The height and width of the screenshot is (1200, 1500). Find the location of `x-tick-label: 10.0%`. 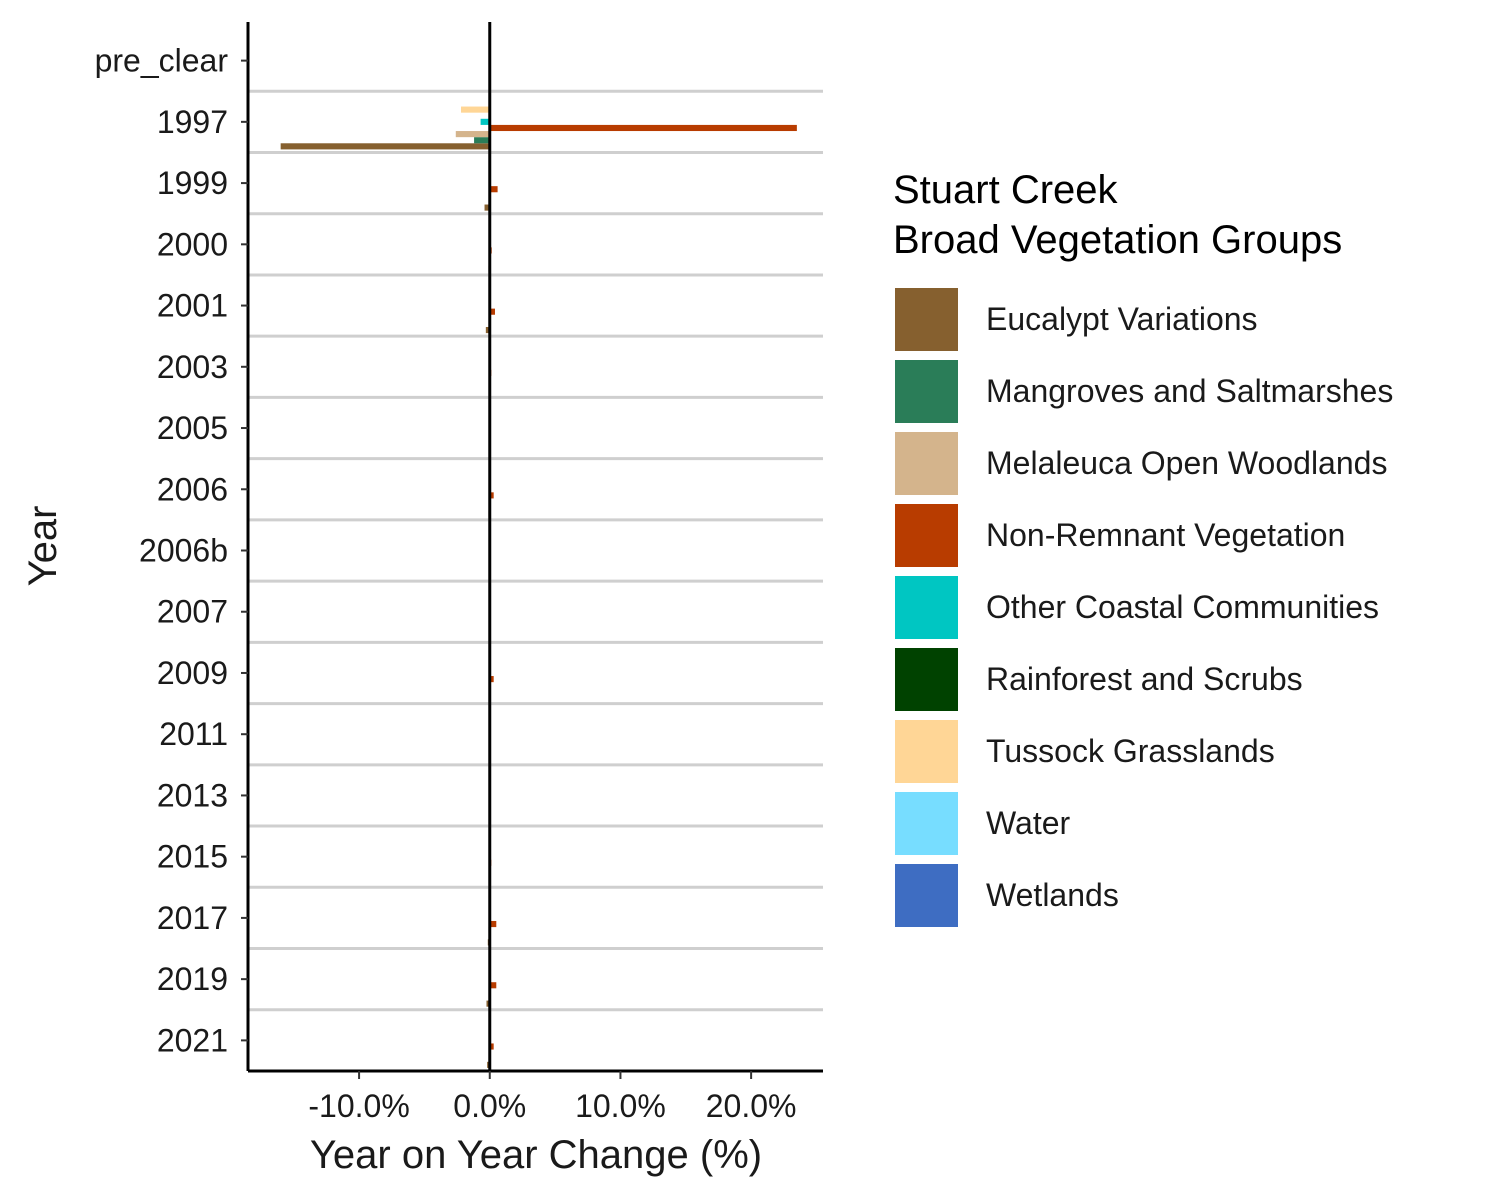

x-tick-label: 10.0% is located at coordinates (620, 1106).